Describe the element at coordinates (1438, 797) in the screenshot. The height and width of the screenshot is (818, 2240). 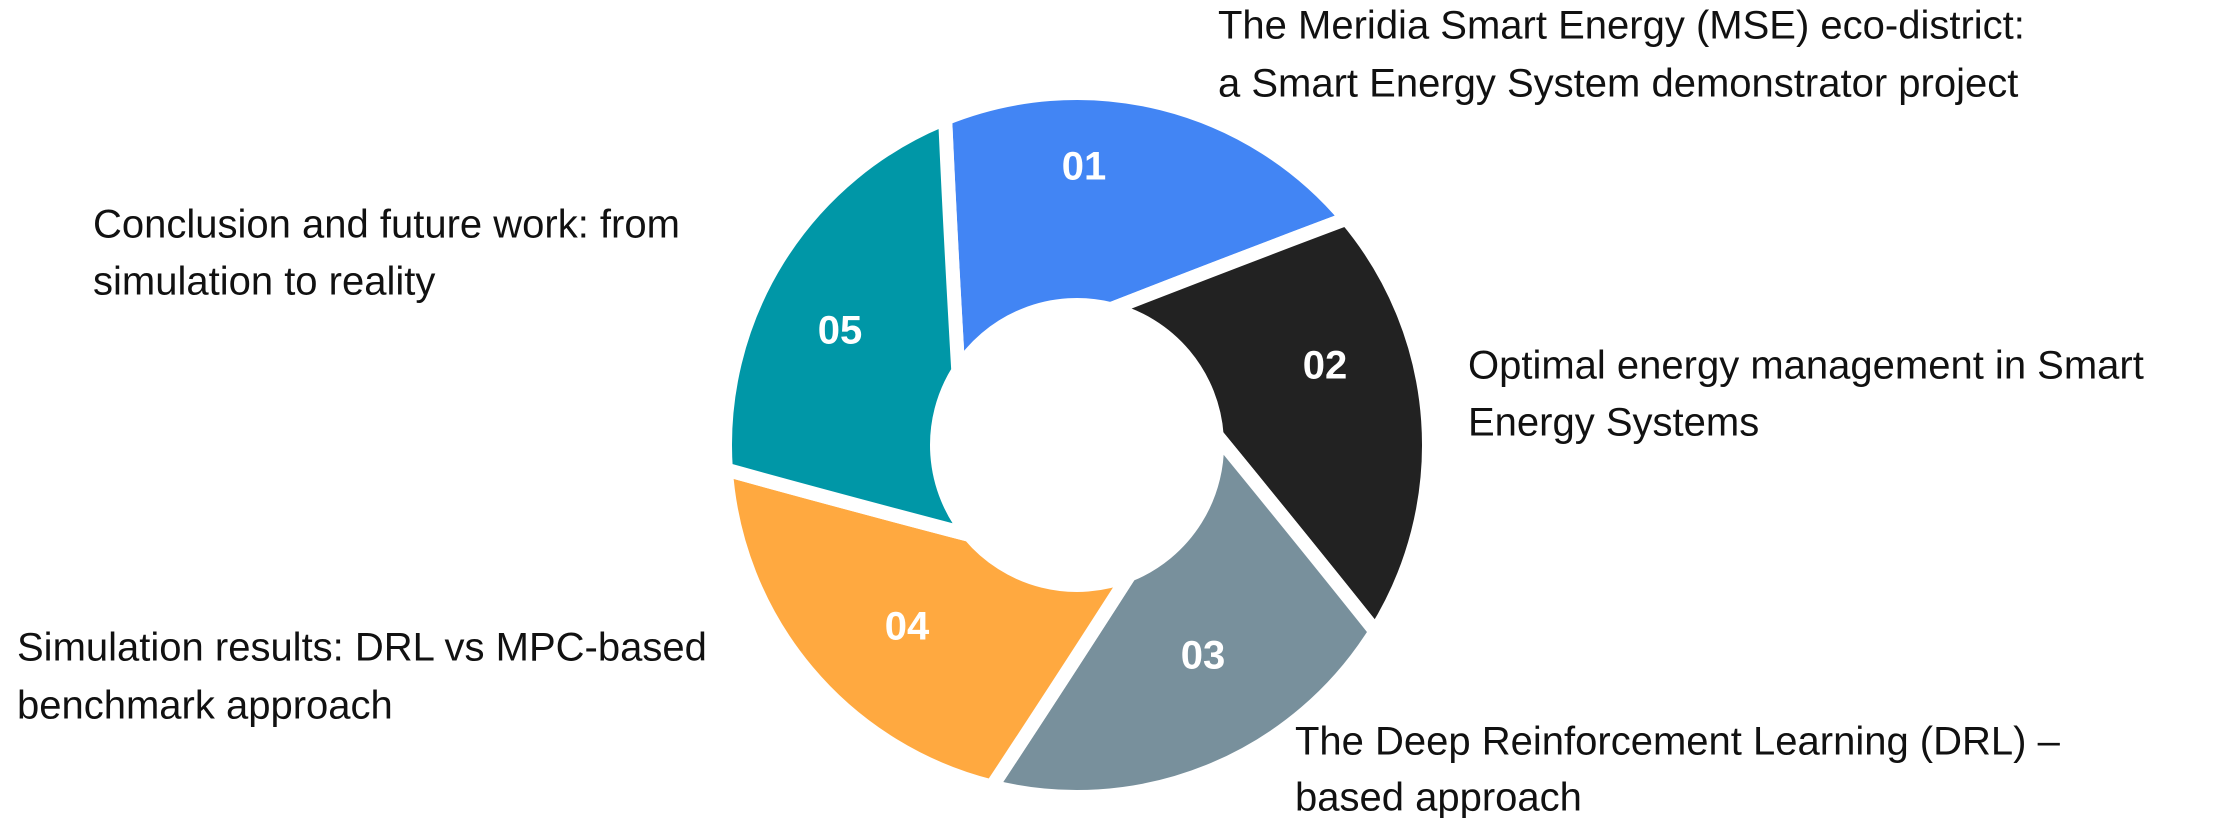
I see `segment-label: based approach` at that location.